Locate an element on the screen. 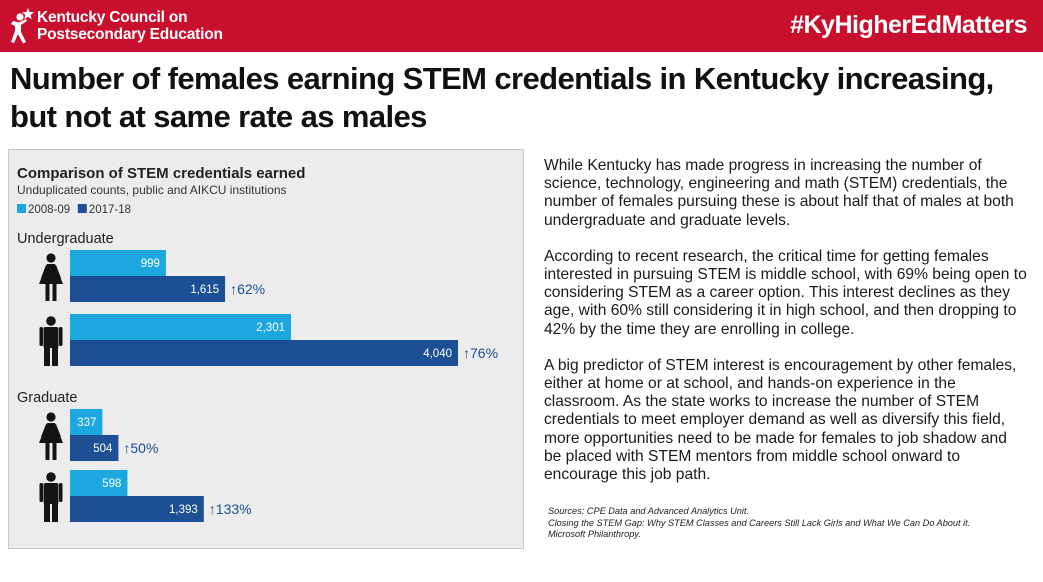 This screenshot has height=582, width=1043. data-label-2017-18: 1,393 is located at coordinates (183, 510).